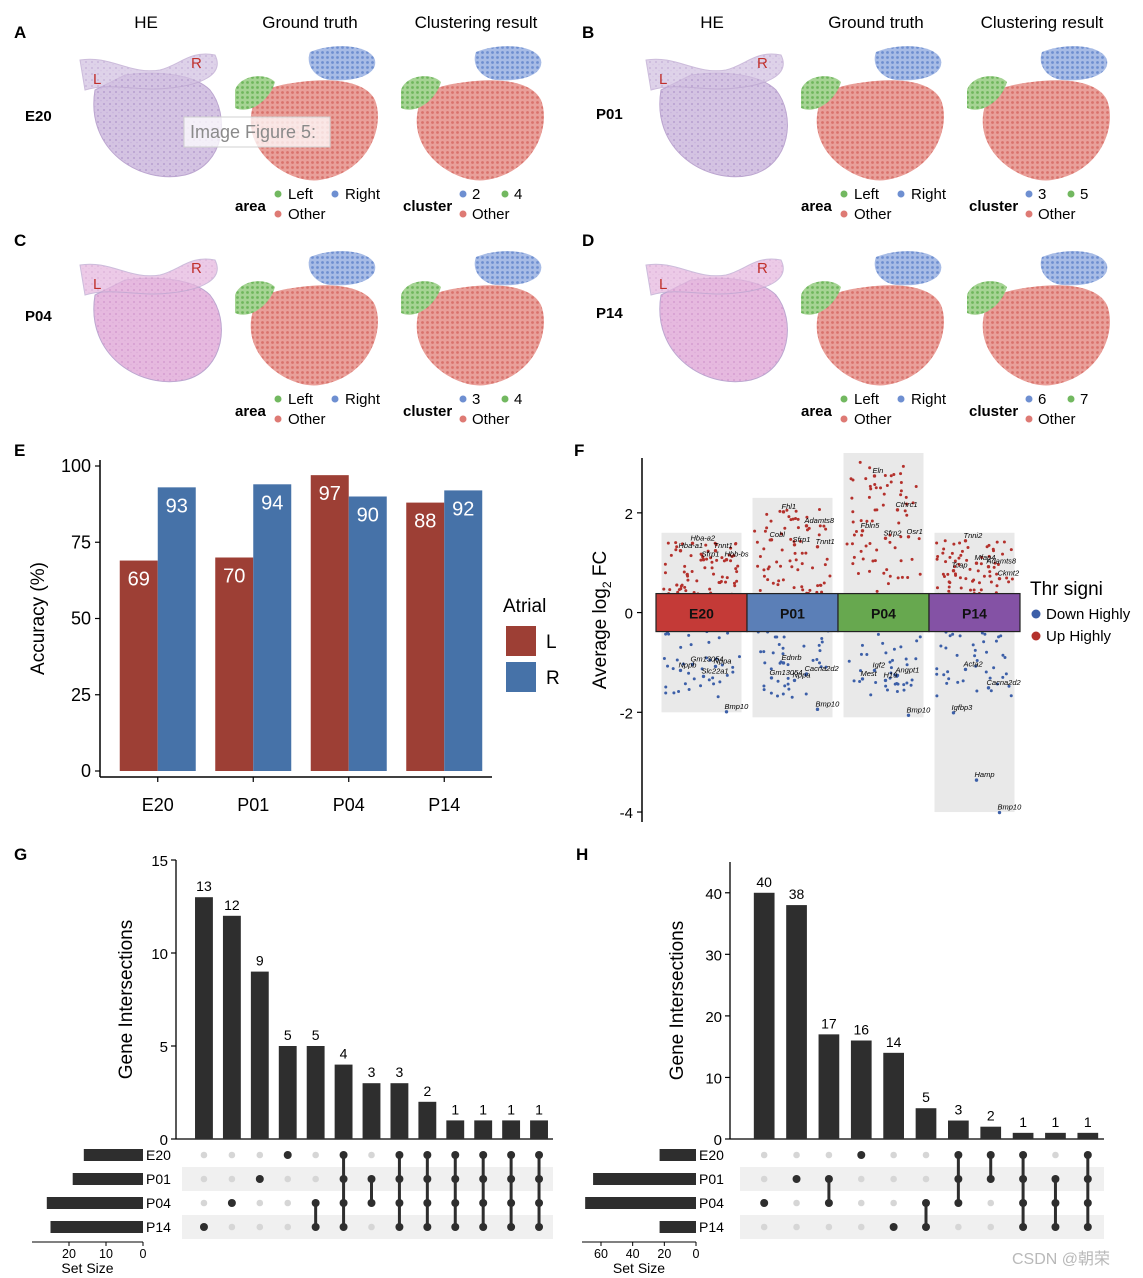 The height and width of the screenshot is (1278, 1143). Describe the element at coordinates (817, 411) in the screenshot. I see `legend-area-title: area` at that location.